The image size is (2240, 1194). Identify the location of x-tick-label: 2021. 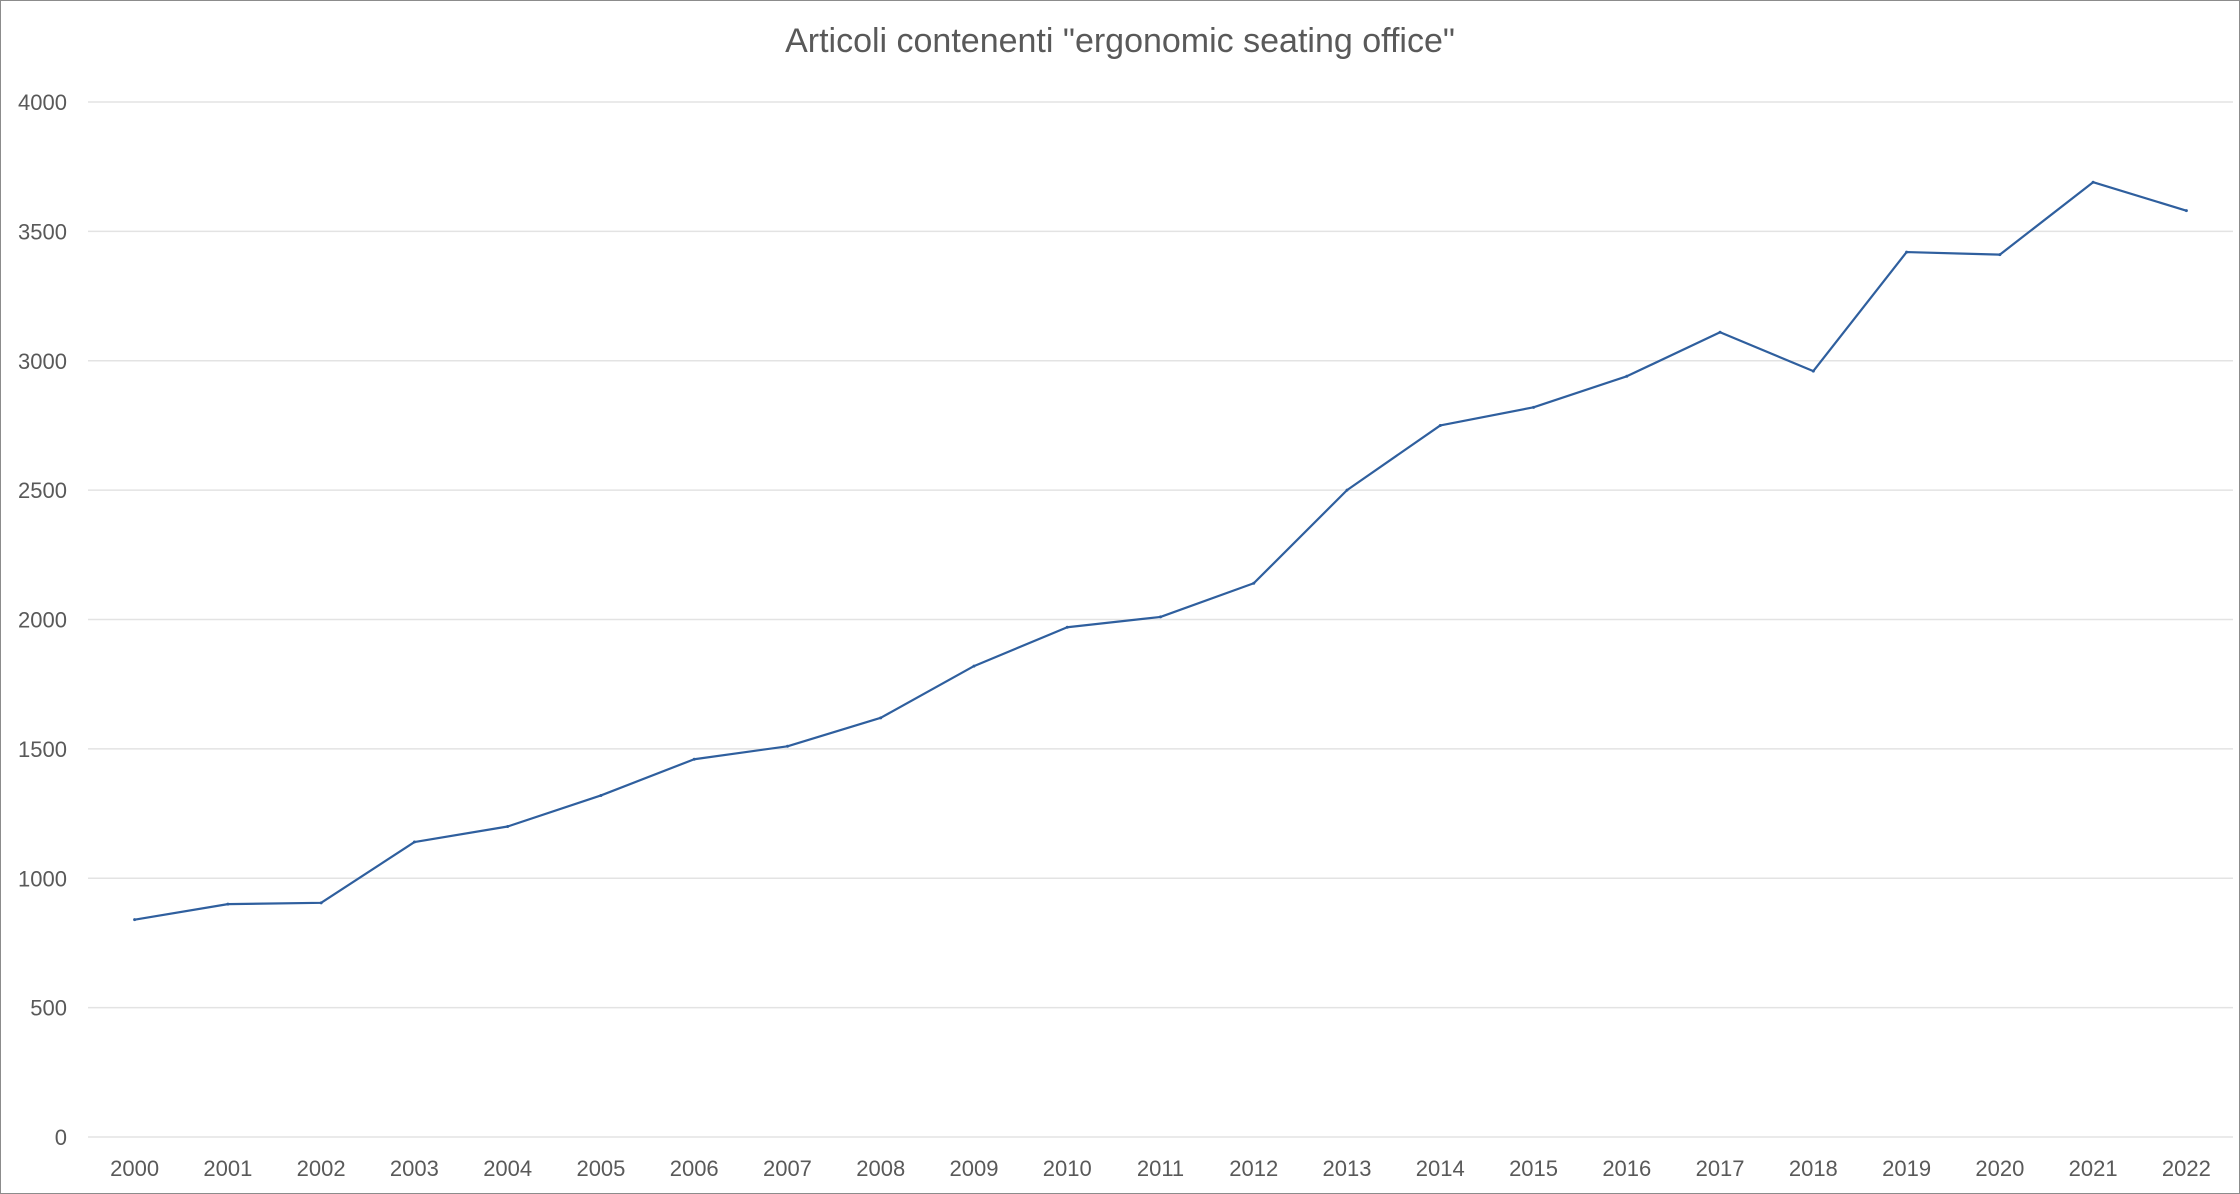
(2093, 1168).